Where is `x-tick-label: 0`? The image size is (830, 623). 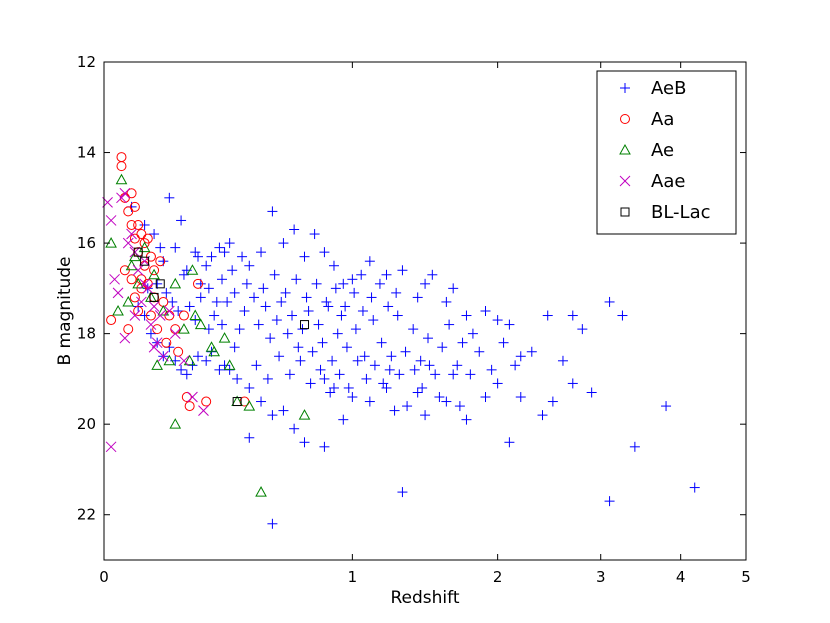 x-tick-label: 0 is located at coordinates (104, 577).